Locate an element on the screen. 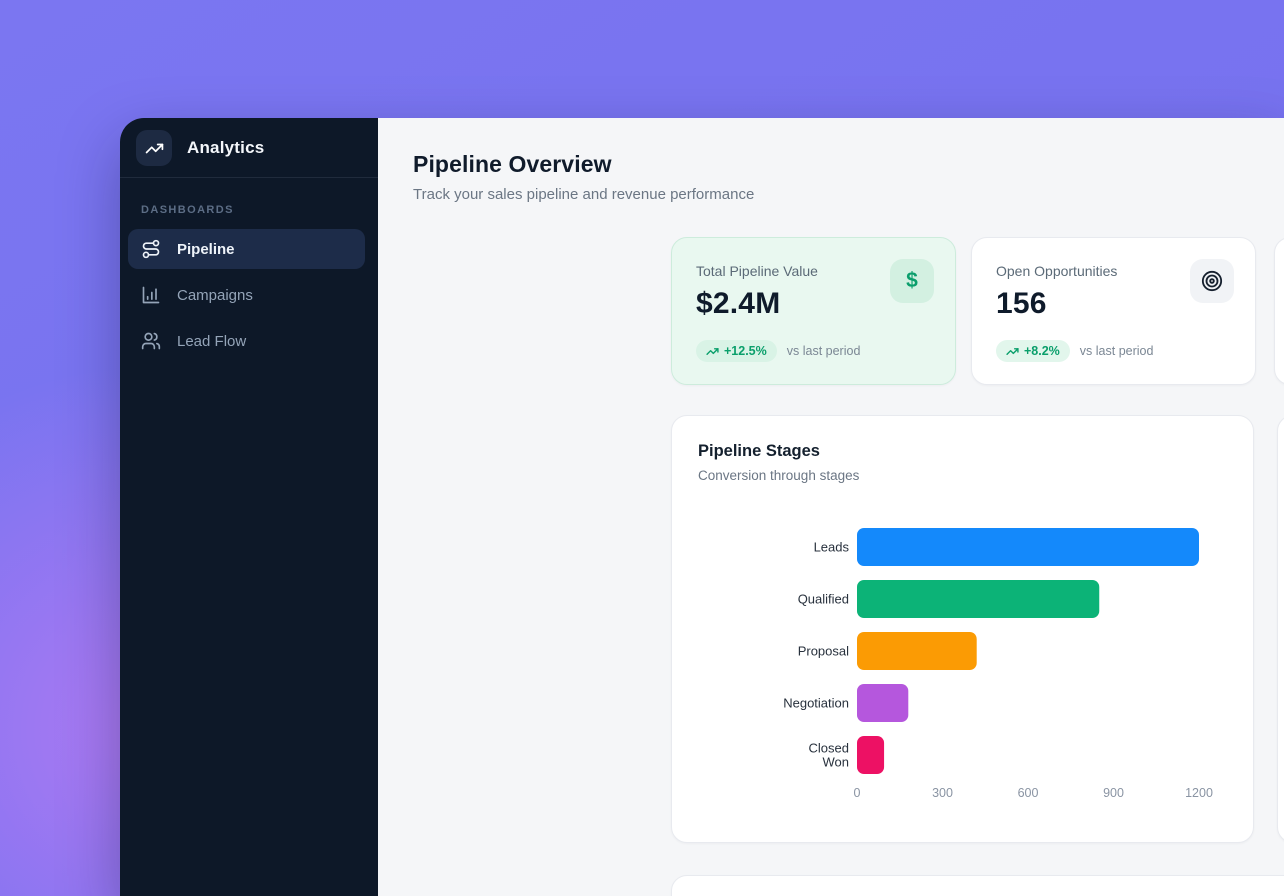 The width and height of the screenshot is (1284, 896). sidebar-item-pipeline: Pipeline is located at coordinates (246, 249).